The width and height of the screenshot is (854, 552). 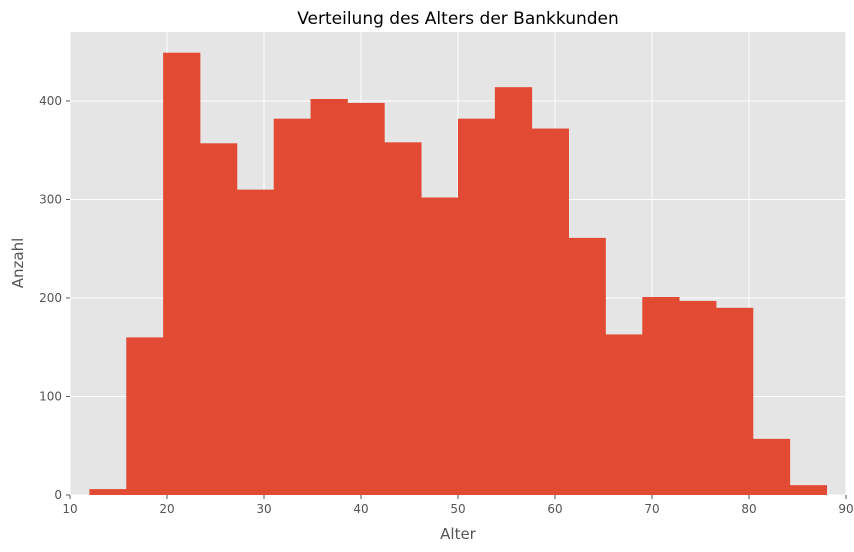 What do you see at coordinates (263, 509) in the screenshot?
I see `x-tick-label: 30` at bounding box center [263, 509].